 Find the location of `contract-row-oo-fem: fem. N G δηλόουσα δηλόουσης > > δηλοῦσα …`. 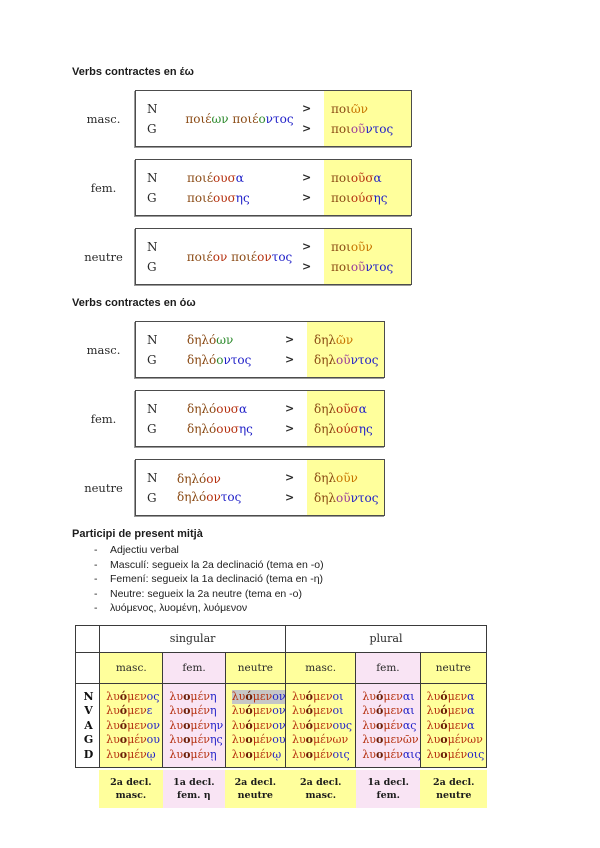

contract-row-oo-fem: fem. N G δηλόουσα δηλόουσης > > δηλοῦσα … is located at coordinates (322, 418).